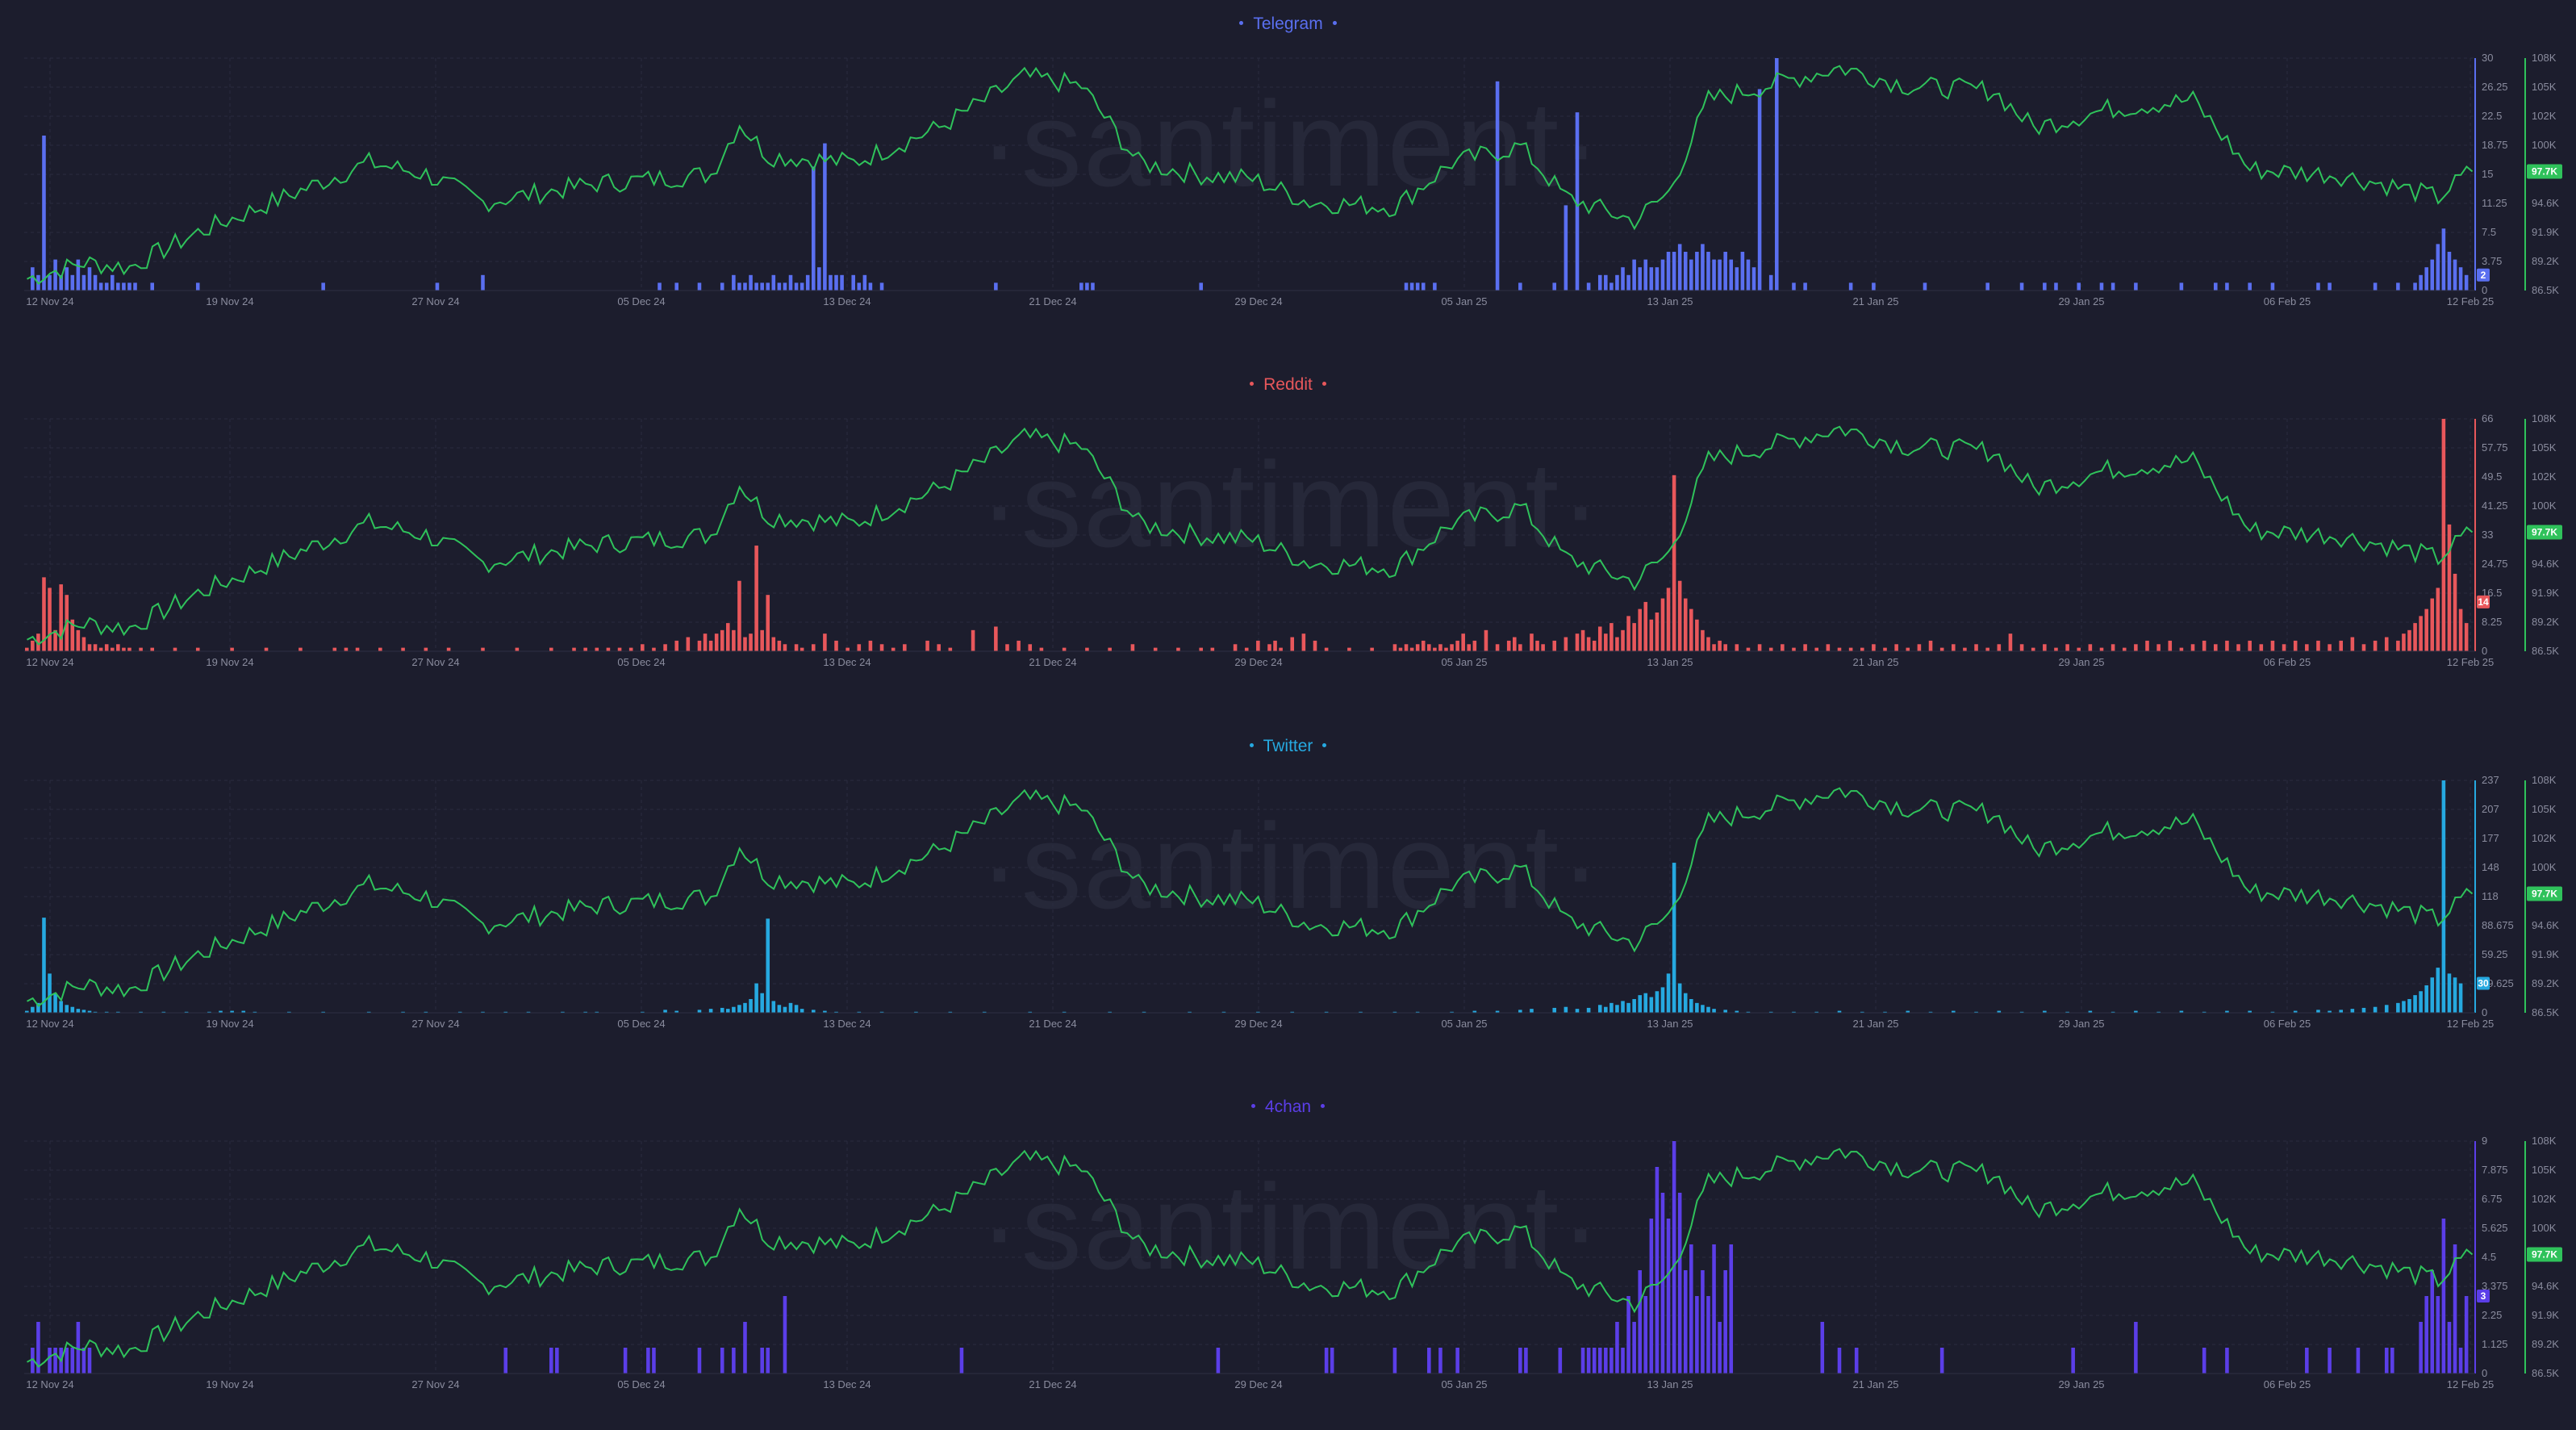 This screenshot has height=1430, width=2576. I want to click on y-tick-label: 66, so click(2487, 418).